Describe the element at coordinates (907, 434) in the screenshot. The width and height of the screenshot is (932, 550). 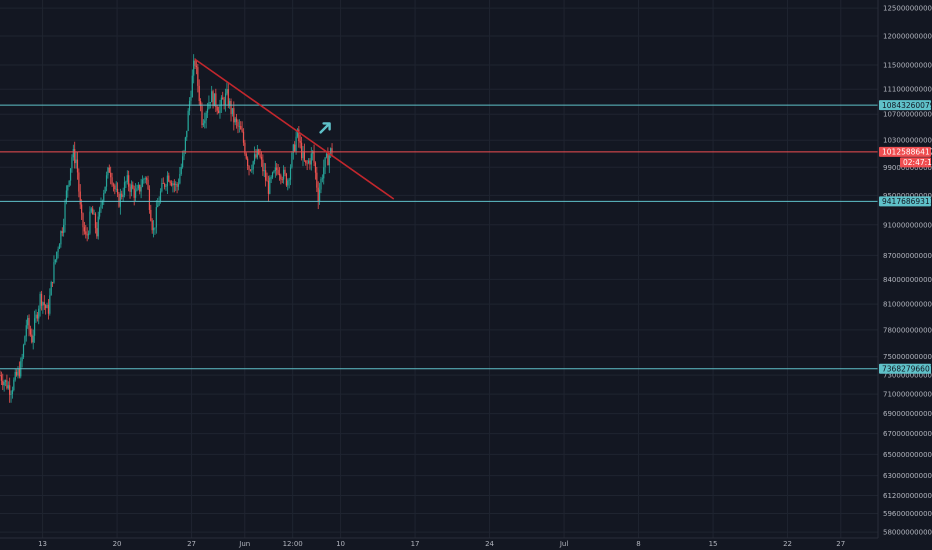
I see `y-tick-label: 67000000000` at that location.